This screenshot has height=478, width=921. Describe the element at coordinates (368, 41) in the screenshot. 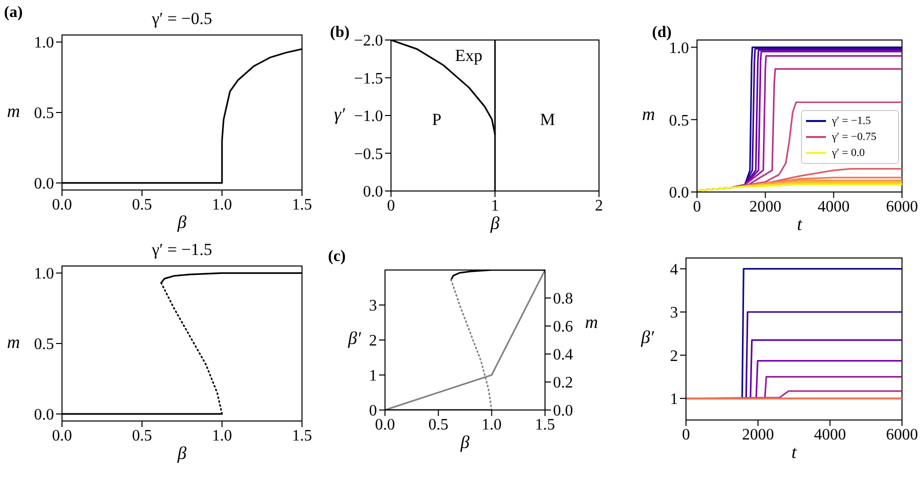

I see `y-tick-label: −2.0` at that location.